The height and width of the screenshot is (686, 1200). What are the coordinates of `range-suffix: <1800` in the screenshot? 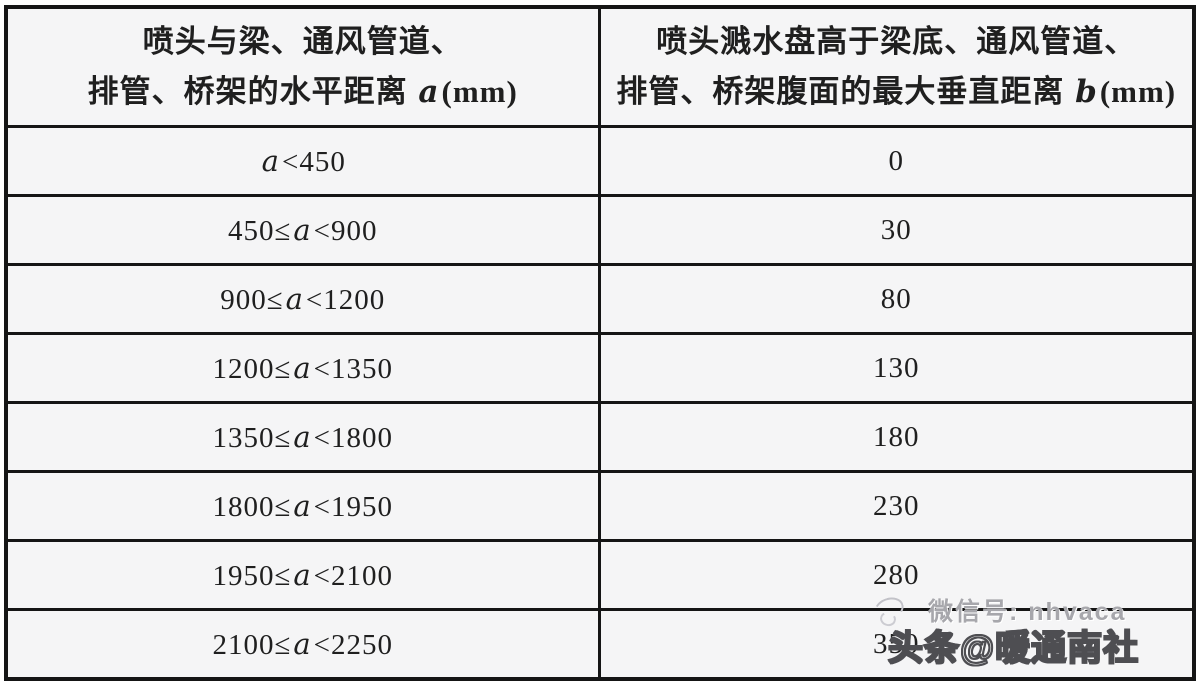 It's located at (353, 437).